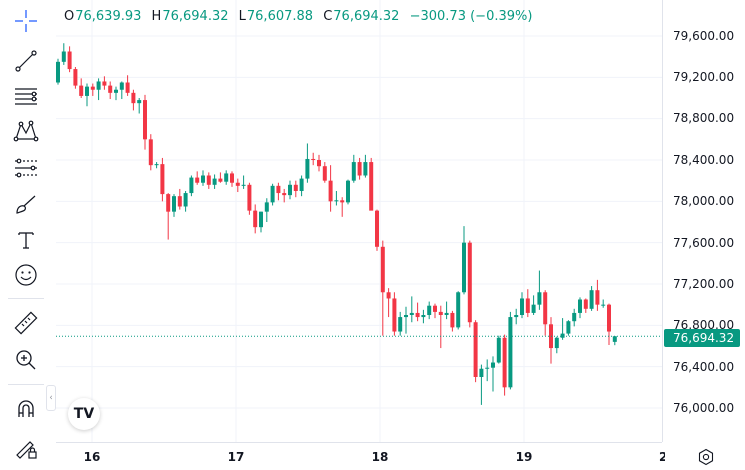 The height and width of the screenshot is (470, 745). What do you see at coordinates (704, 77) in the screenshot?
I see `price-tick-label: 79,200.00` at bounding box center [704, 77].